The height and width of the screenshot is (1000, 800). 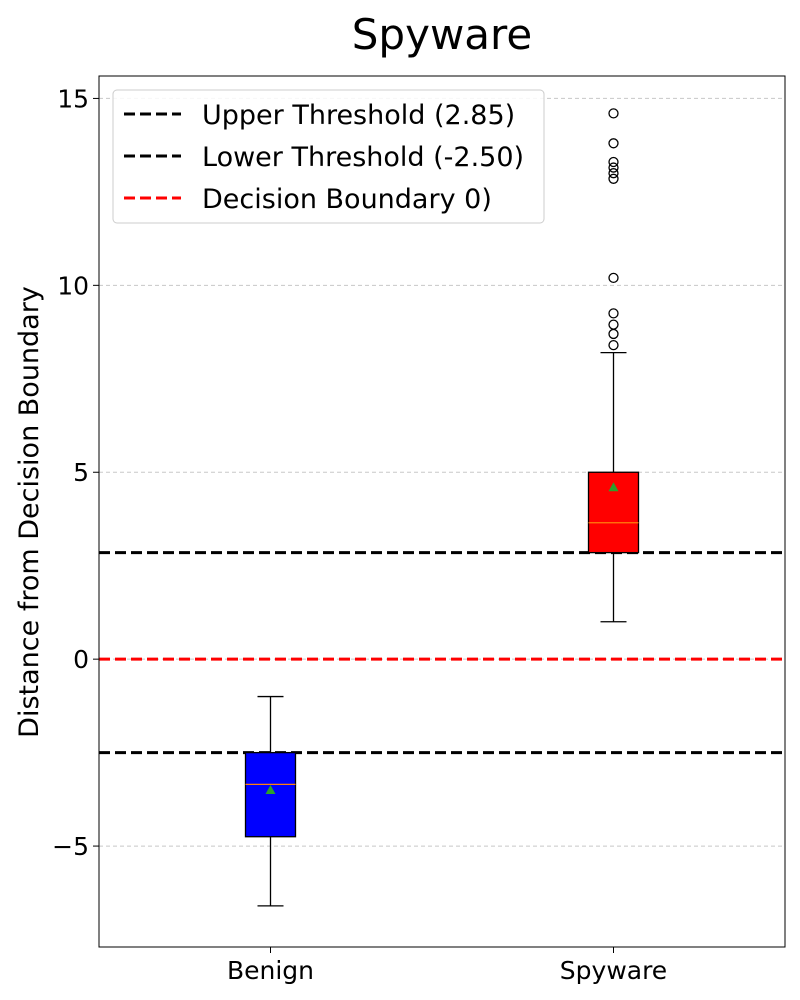 I want to click on x-axis-ticks: Benign Spyware, so click(x=447, y=966).